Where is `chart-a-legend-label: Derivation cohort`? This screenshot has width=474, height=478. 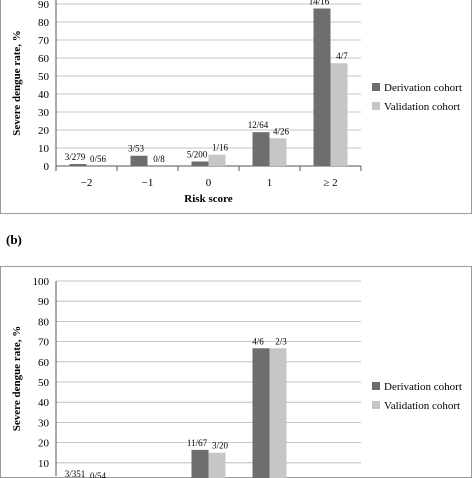
chart-a-legend-label: Derivation cohort is located at coordinates (423, 88).